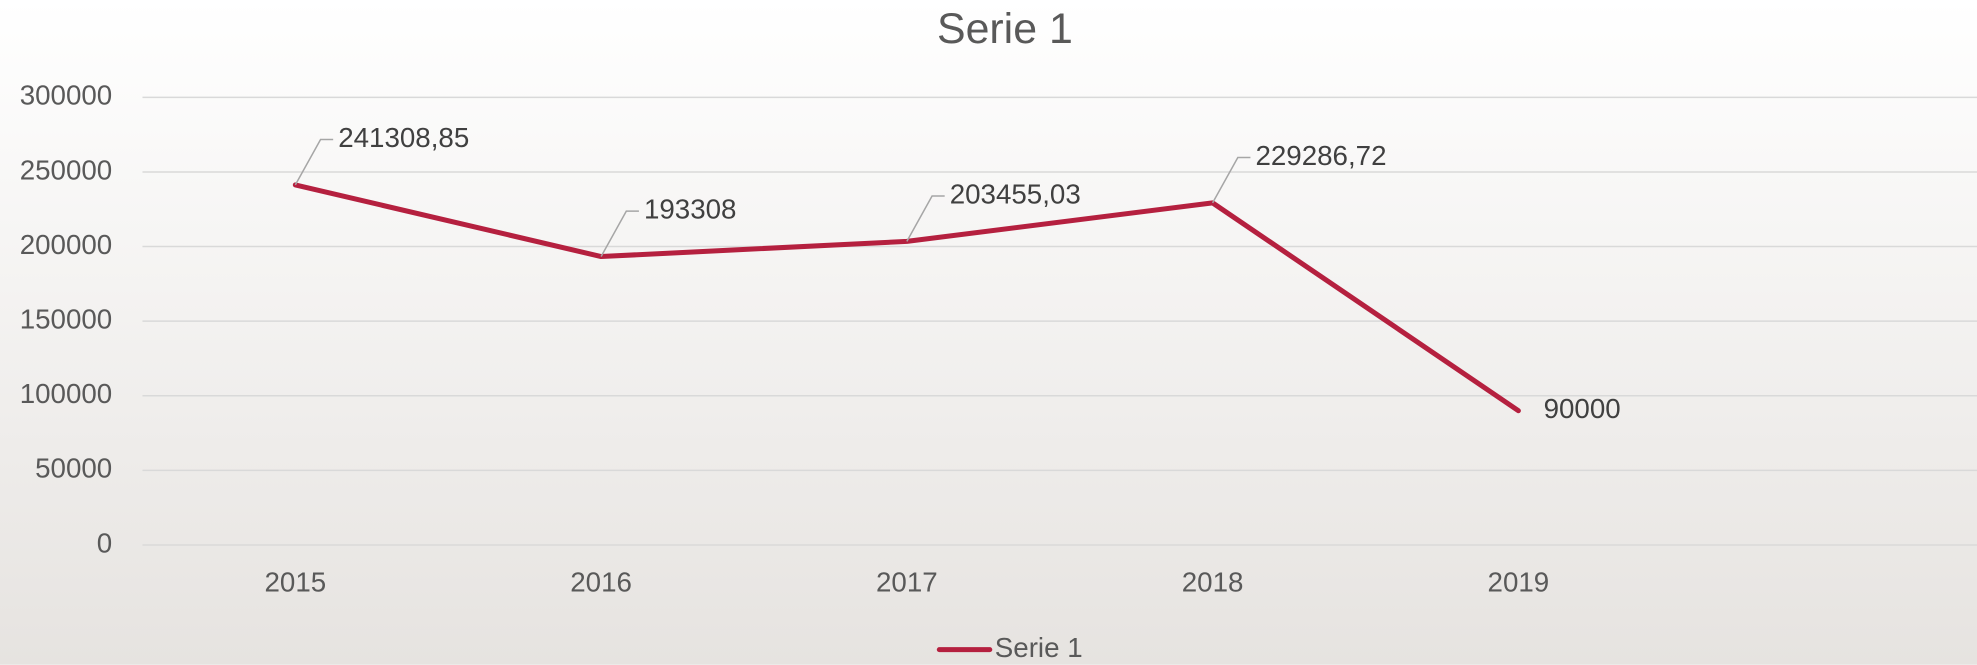 The image size is (1977, 665). Describe the element at coordinates (907, 581) in the screenshot. I see `x-tick-label: 2017` at that location.